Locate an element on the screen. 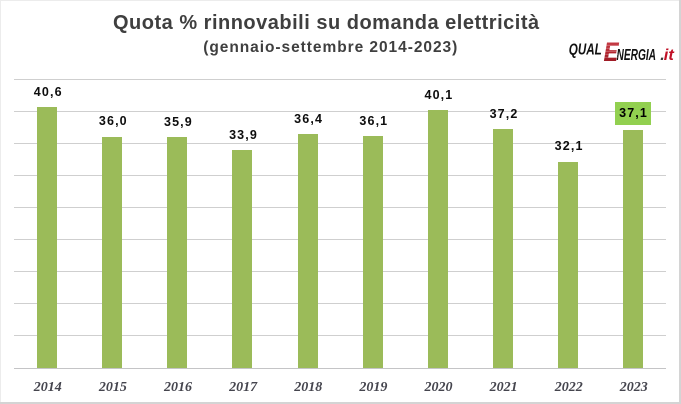 This screenshot has width=681, height=404. svg-text: QUAL is located at coordinates (585, 50).